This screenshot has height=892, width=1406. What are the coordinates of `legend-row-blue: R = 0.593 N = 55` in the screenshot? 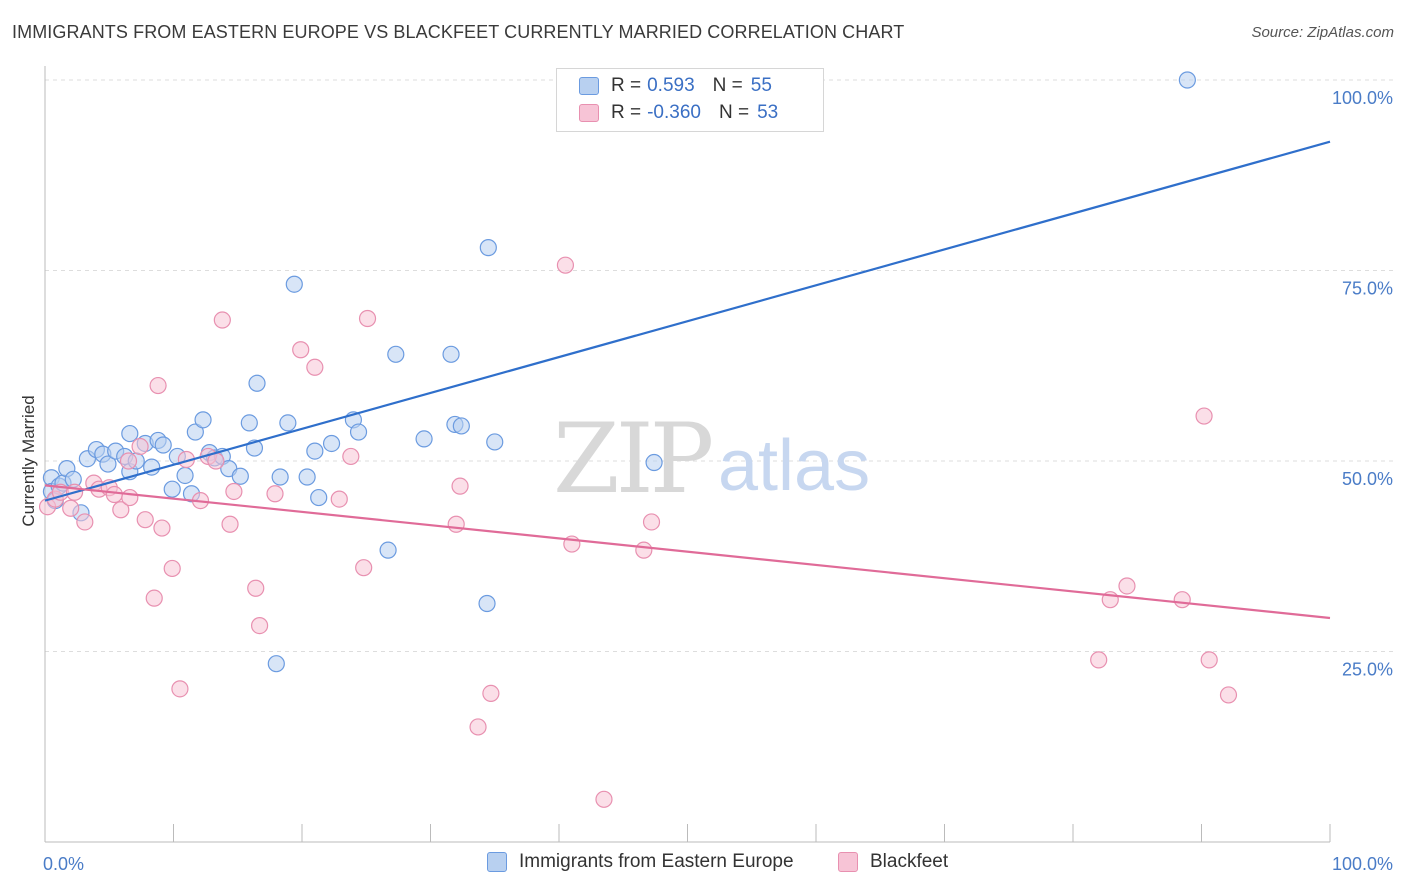 It's located at (675, 86).